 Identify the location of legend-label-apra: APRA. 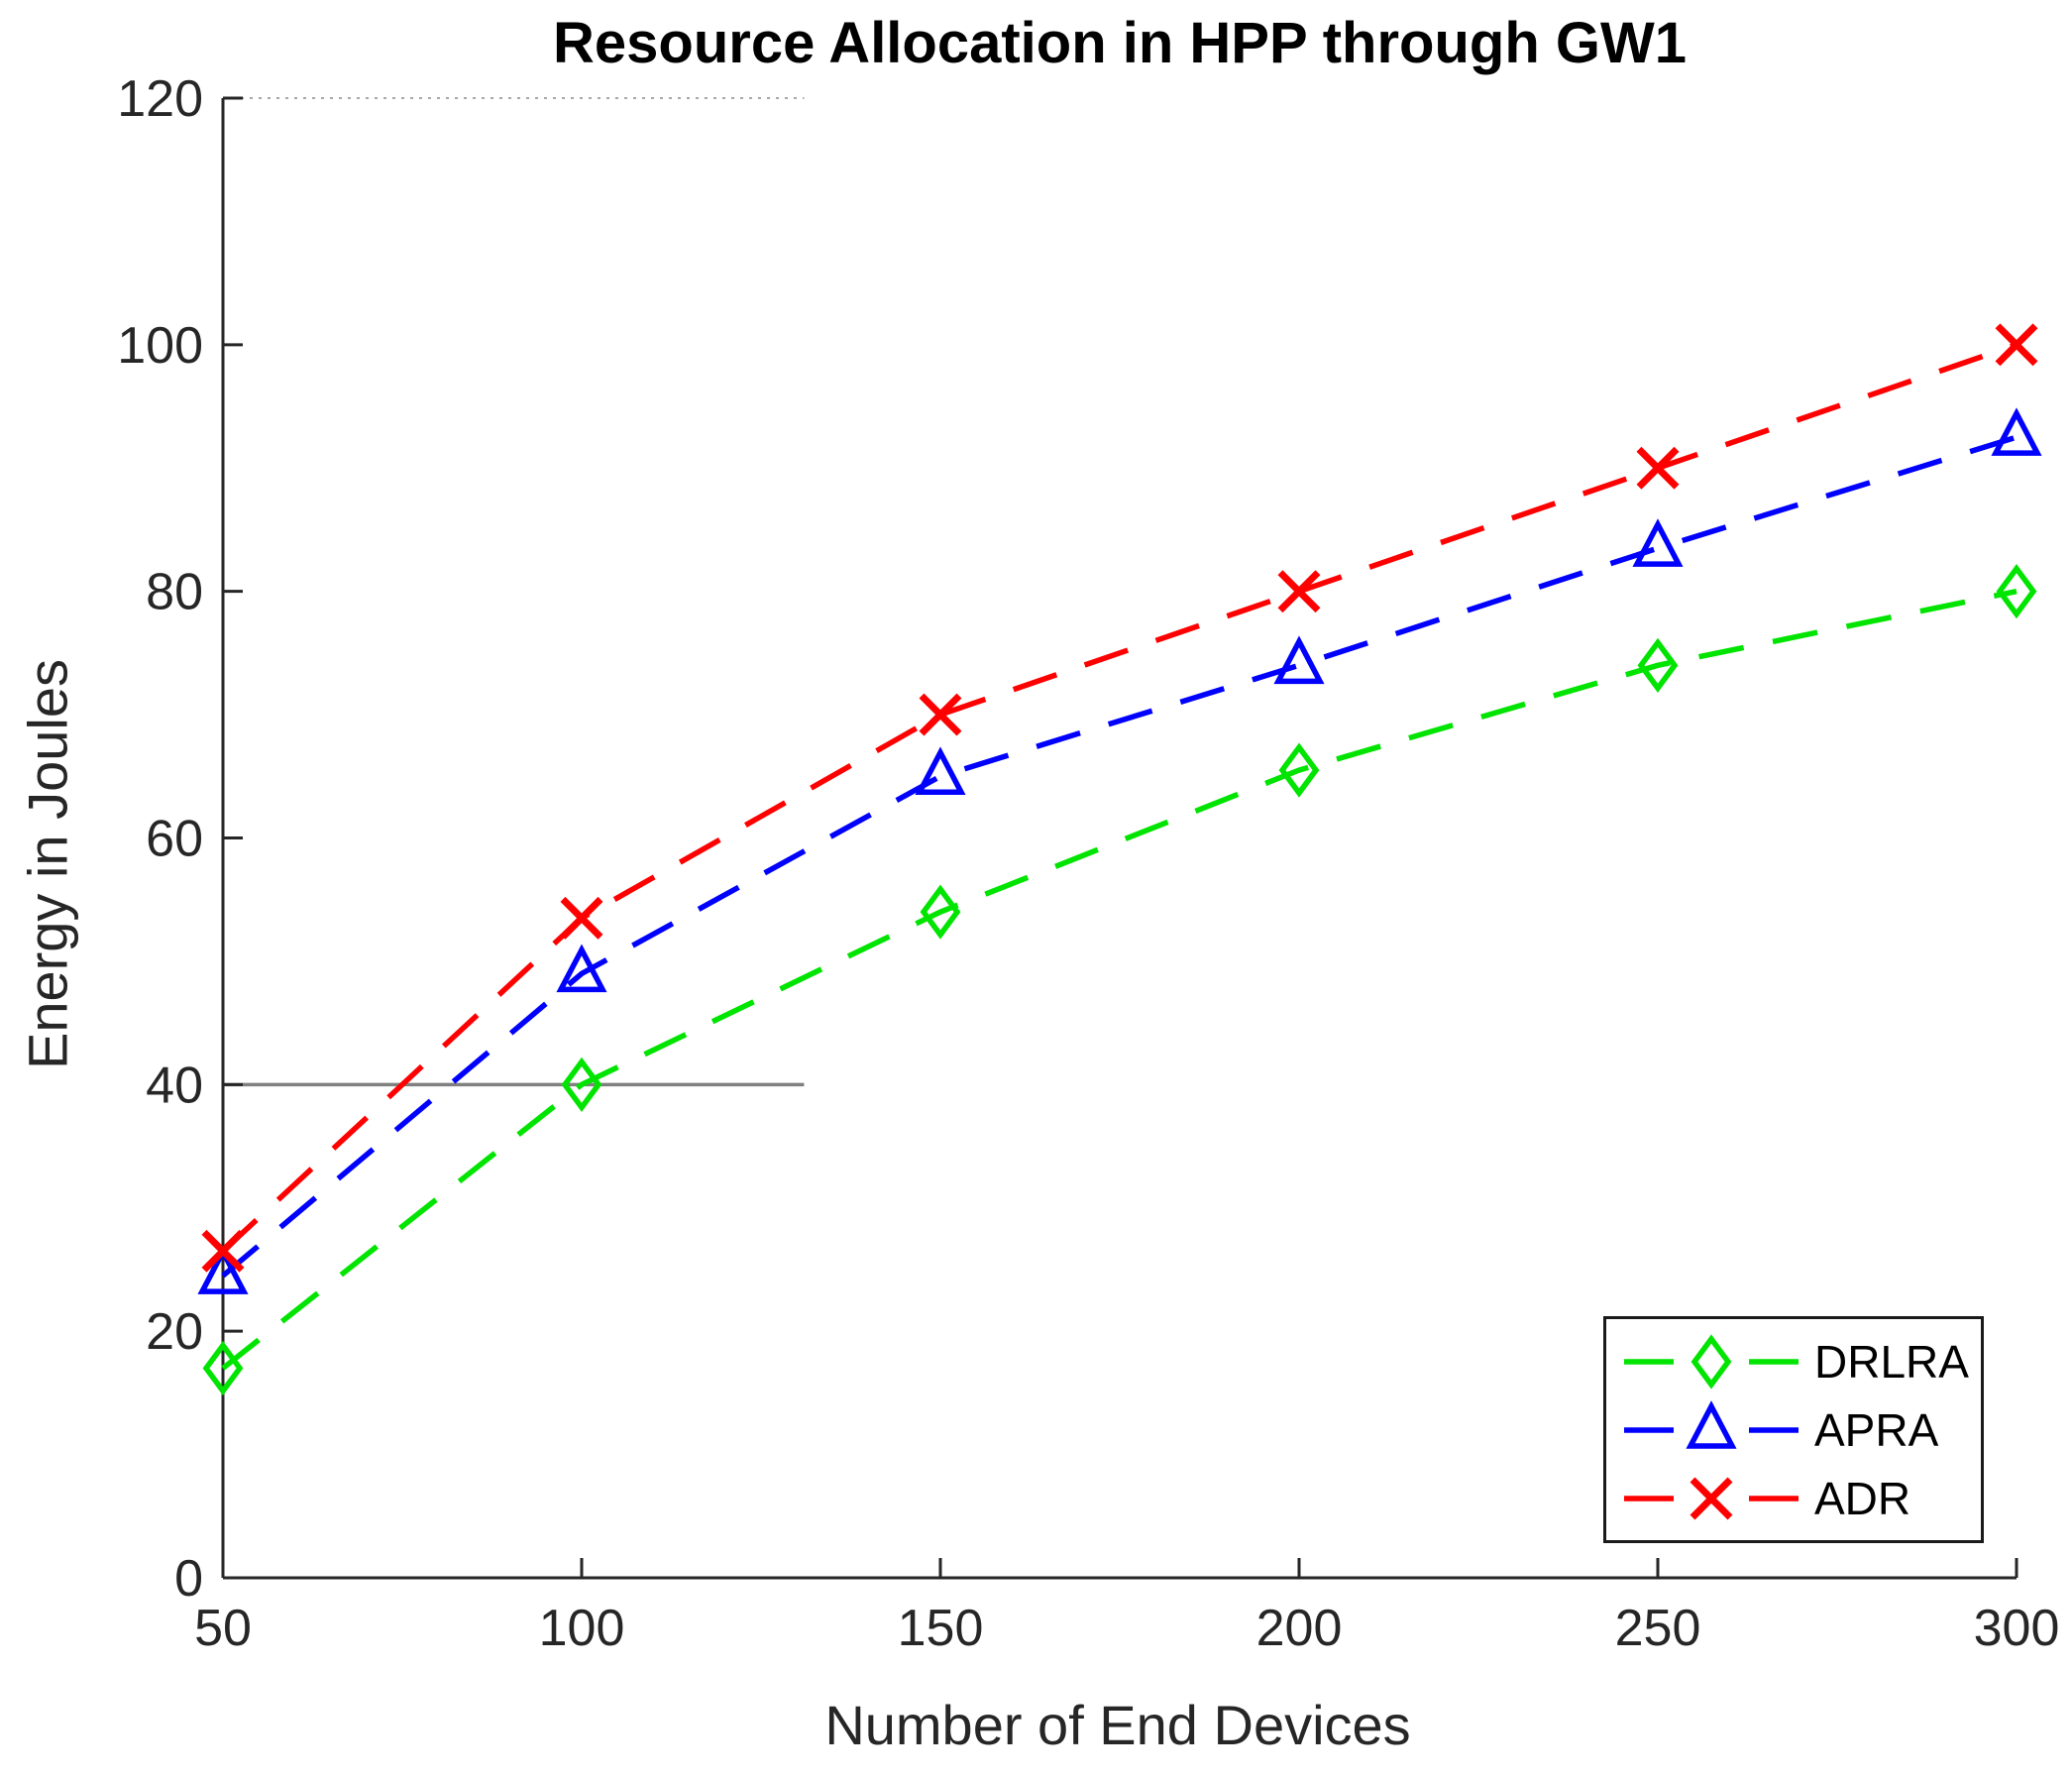
(1876, 1429).